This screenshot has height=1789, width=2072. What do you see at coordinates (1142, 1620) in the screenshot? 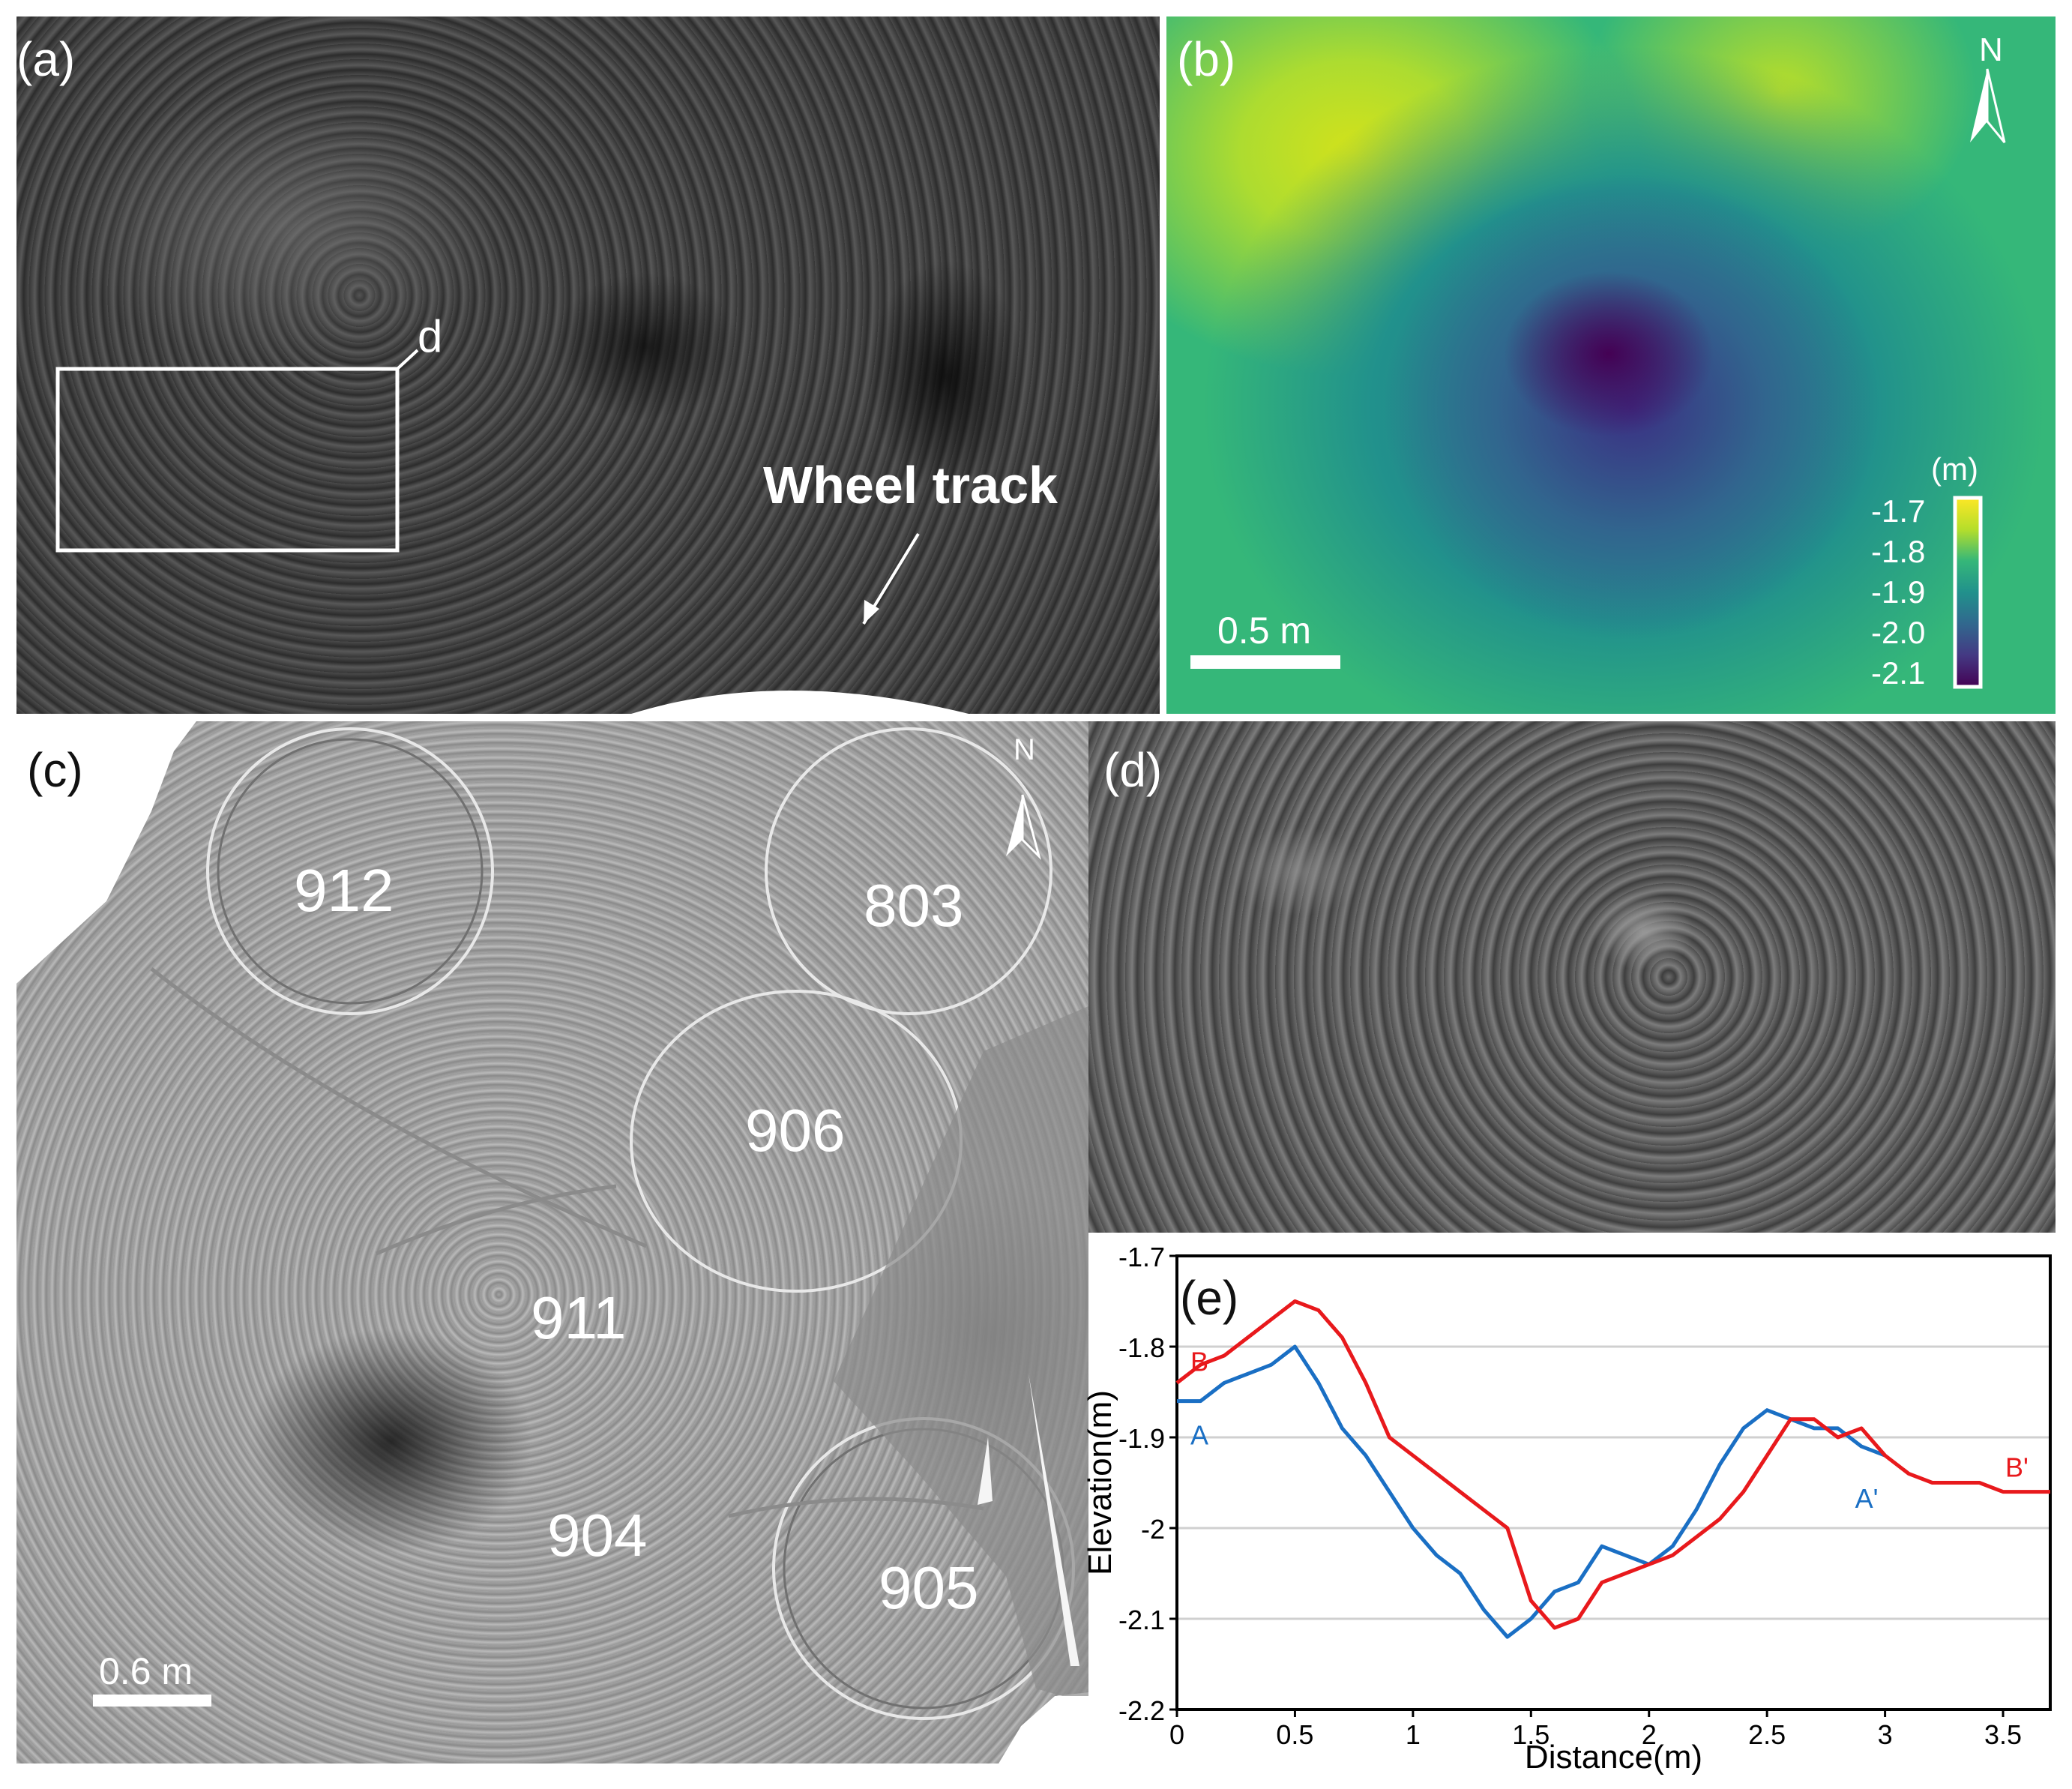
I see `y-tick-label: -2.1` at bounding box center [1142, 1620].